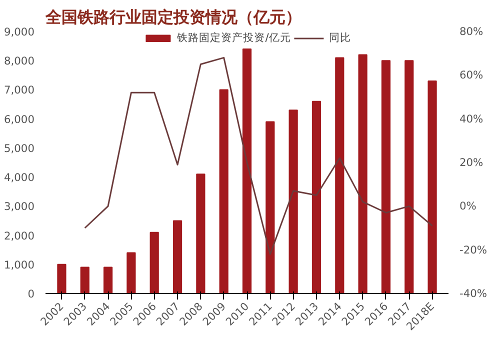 This screenshot has width=500, height=362. What do you see at coordinates (474, 249) in the screenshot?
I see `y2-tick-label: -20%` at bounding box center [474, 249].